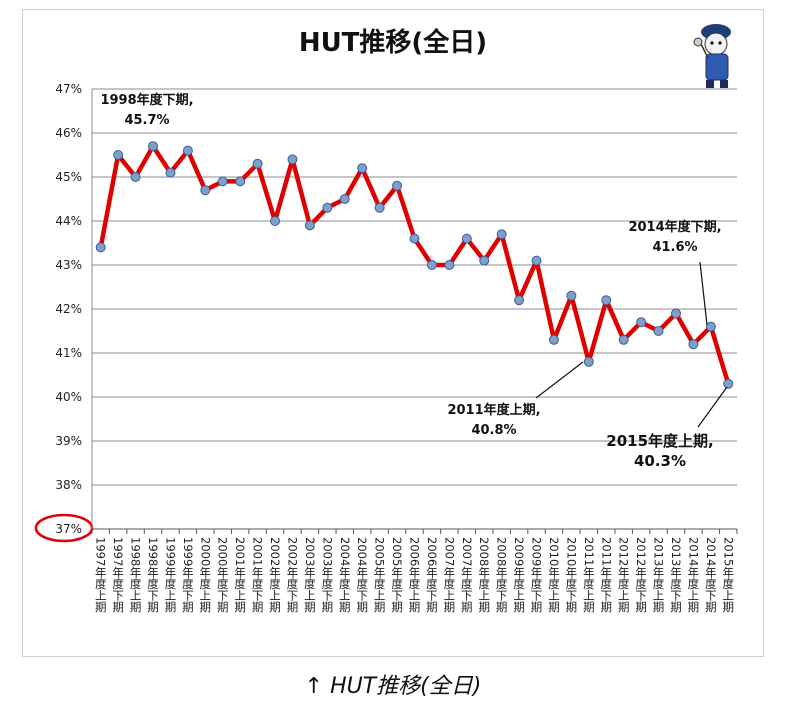 This screenshot has height=712, width=786. What do you see at coordinates (188, 575) in the screenshot?
I see `x-tick-label: 1999年度下期` at bounding box center [188, 575].